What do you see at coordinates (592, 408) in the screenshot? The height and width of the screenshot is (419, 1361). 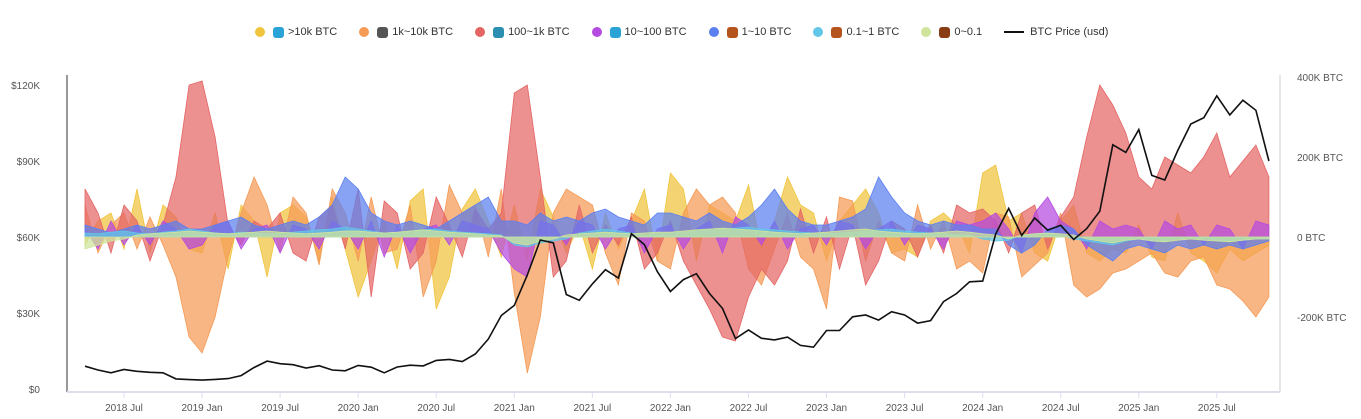 I see `x-tick-label: 2021 Jul` at bounding box center [592, 408].